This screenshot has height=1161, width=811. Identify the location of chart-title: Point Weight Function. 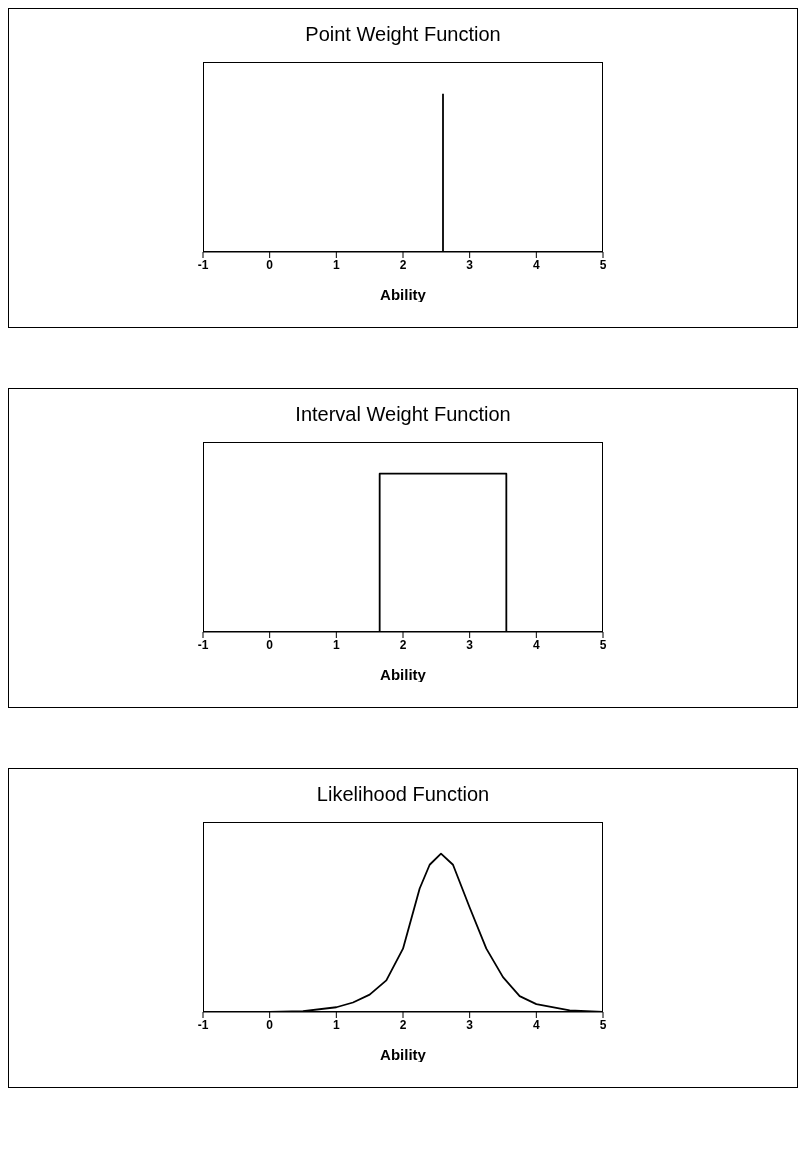
(403, 34).